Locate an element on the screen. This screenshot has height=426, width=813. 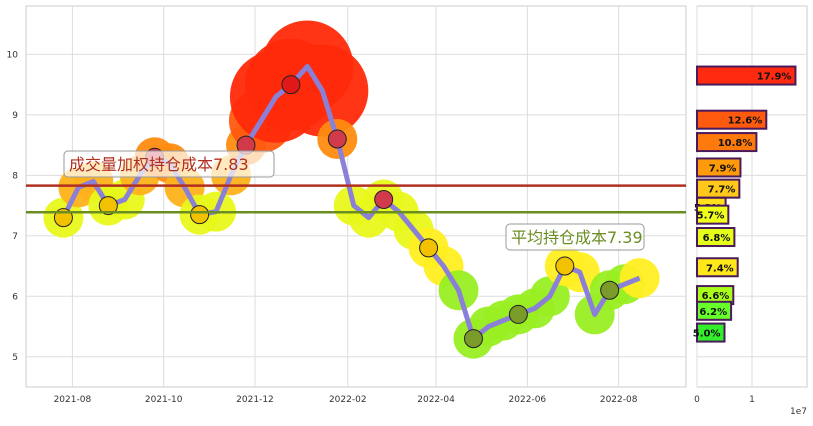
side-x-tick-label: 0 is located at coordinates (697, 400).